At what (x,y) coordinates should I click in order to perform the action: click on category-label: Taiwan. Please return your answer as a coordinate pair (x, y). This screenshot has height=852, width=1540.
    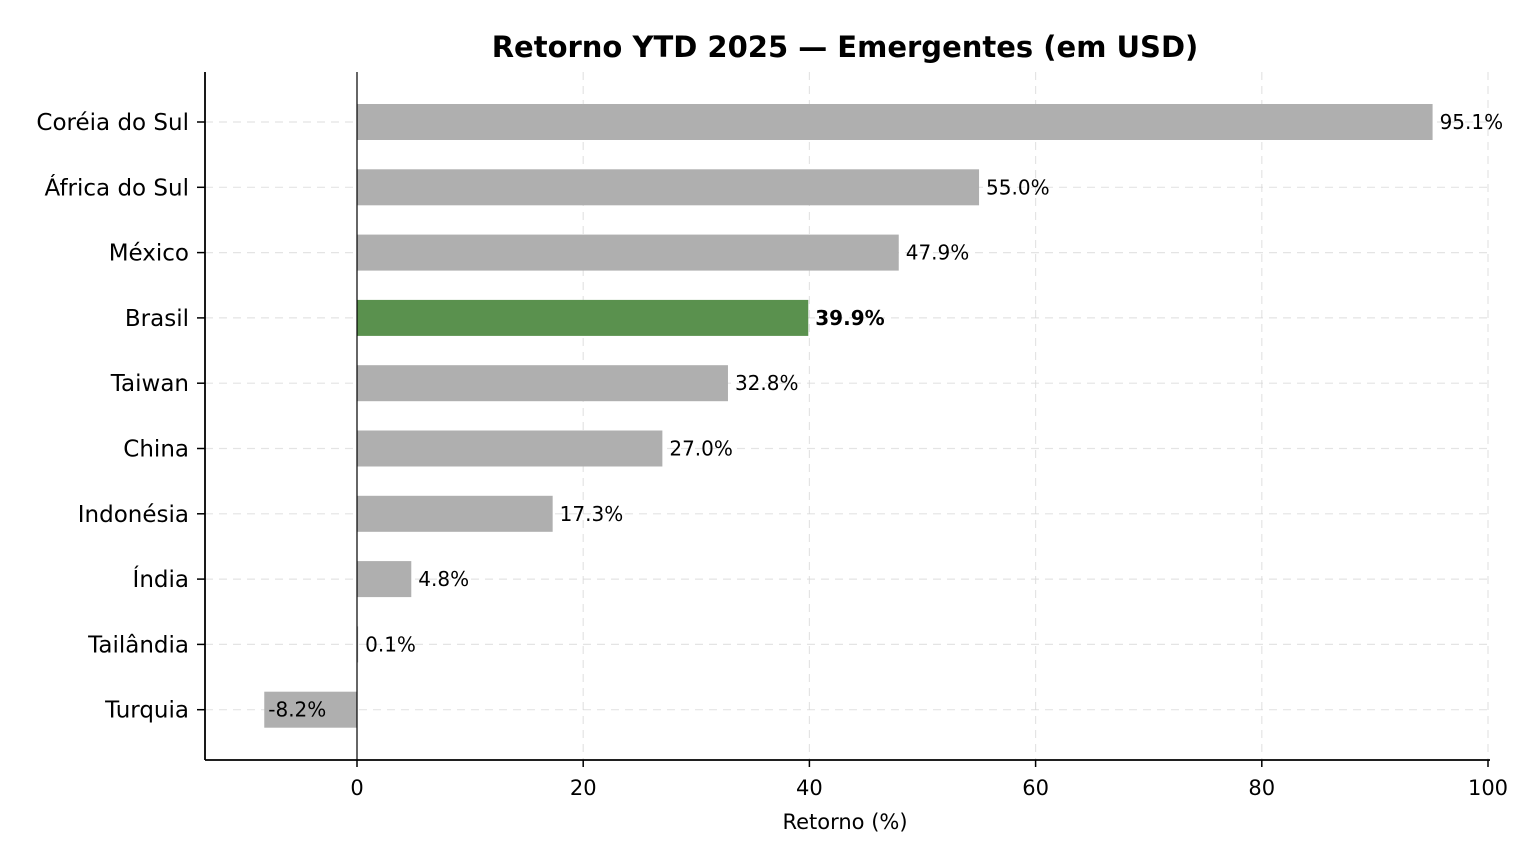
    Looking at the image, I should click on (149, 384).